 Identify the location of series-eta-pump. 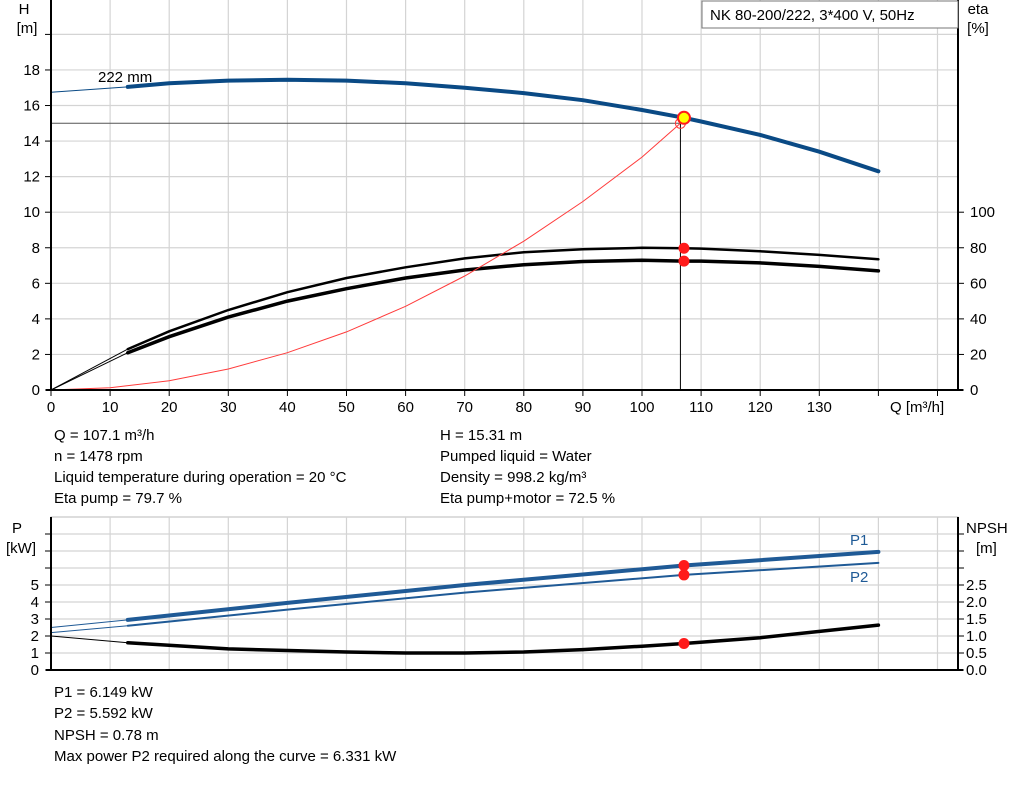
(503, 298).